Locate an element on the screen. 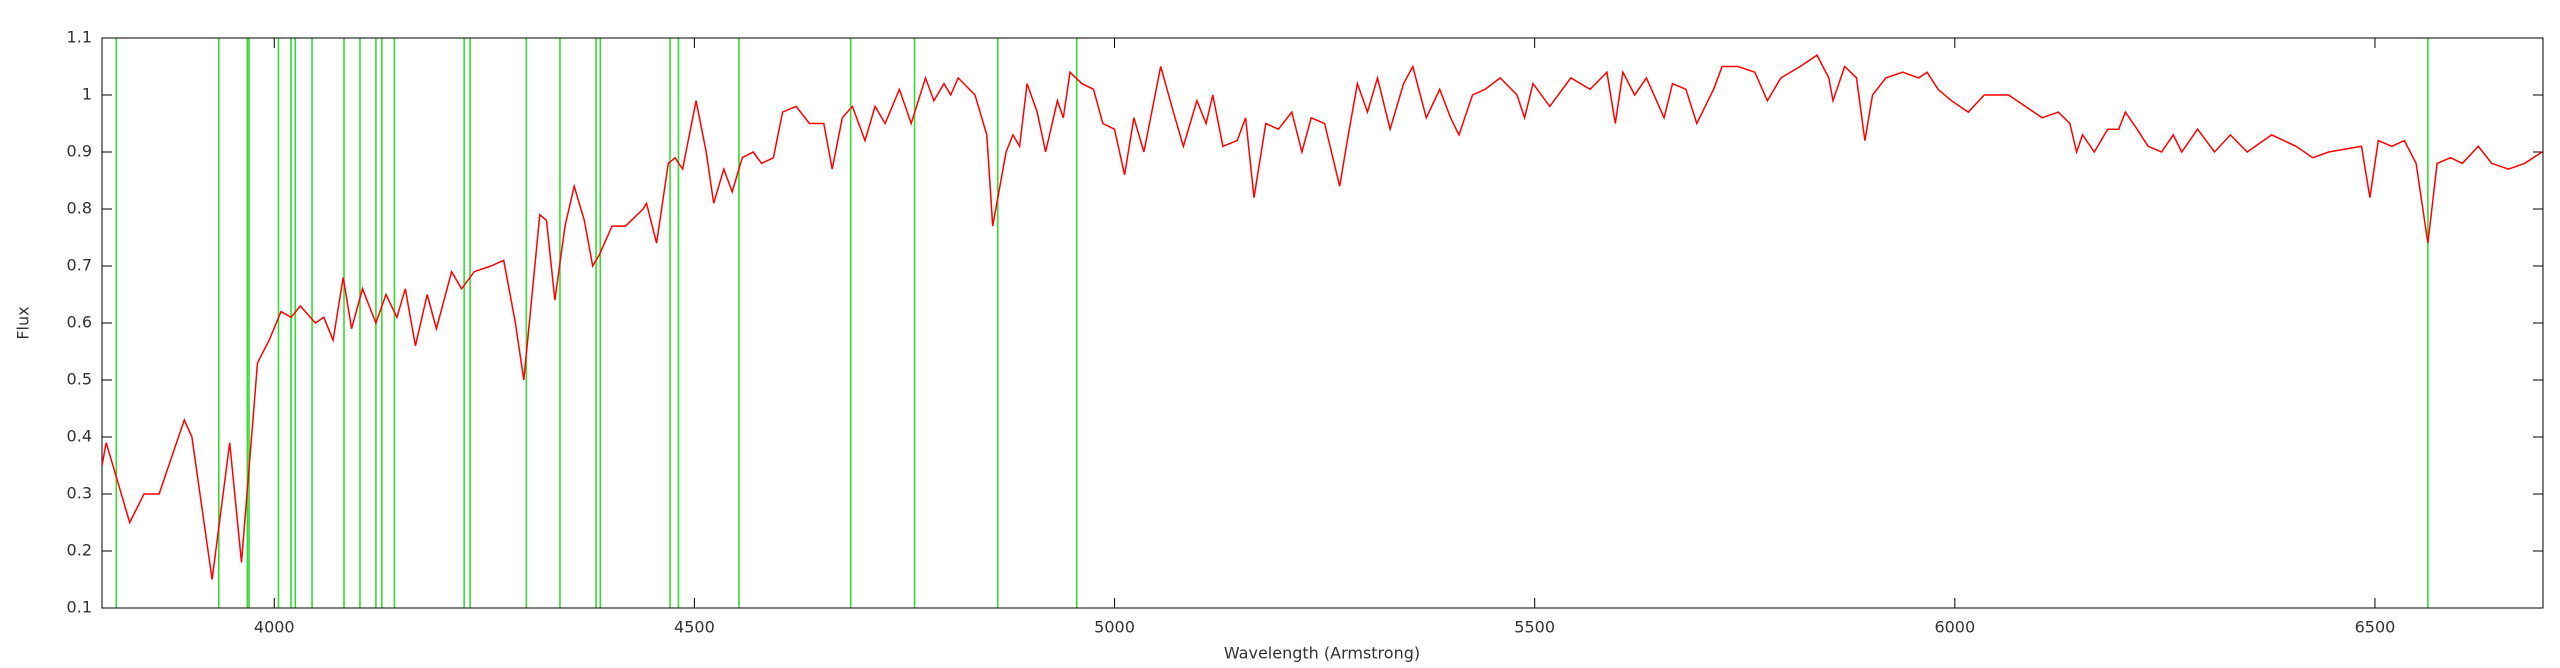  y-tick-label: 0.7 is located at coordinates (79, 265).